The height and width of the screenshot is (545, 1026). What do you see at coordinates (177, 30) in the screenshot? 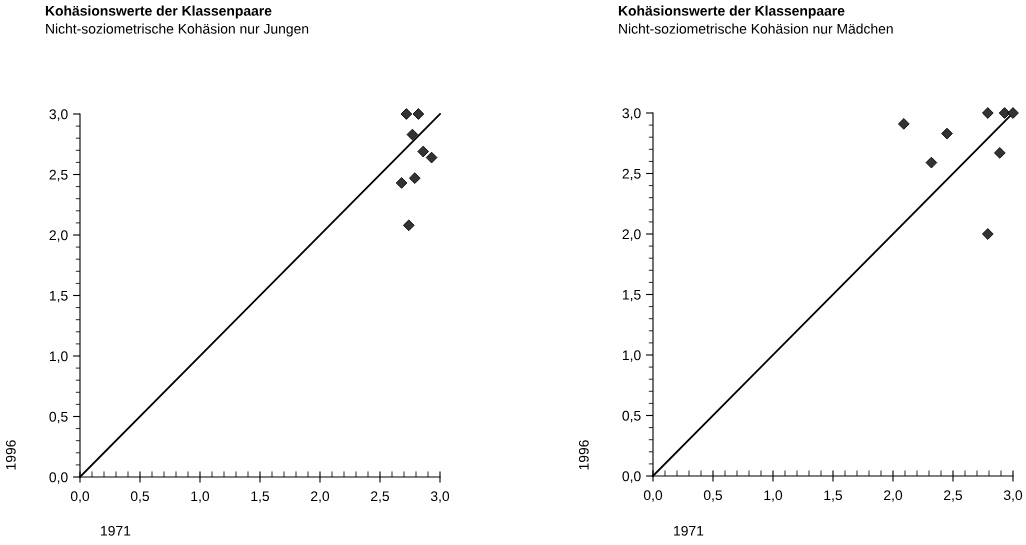
I see `chart-subtitle: Nicht-soziometrische Kohäsion nur Jungen` at bounding box center [177, 30].